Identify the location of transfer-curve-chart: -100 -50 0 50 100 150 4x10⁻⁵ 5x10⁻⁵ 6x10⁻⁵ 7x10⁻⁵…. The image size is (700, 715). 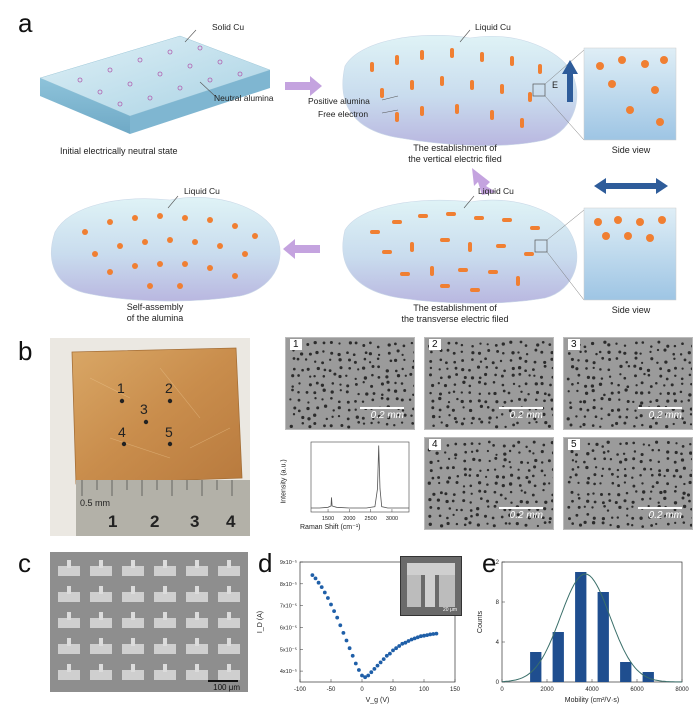
(359, 631).